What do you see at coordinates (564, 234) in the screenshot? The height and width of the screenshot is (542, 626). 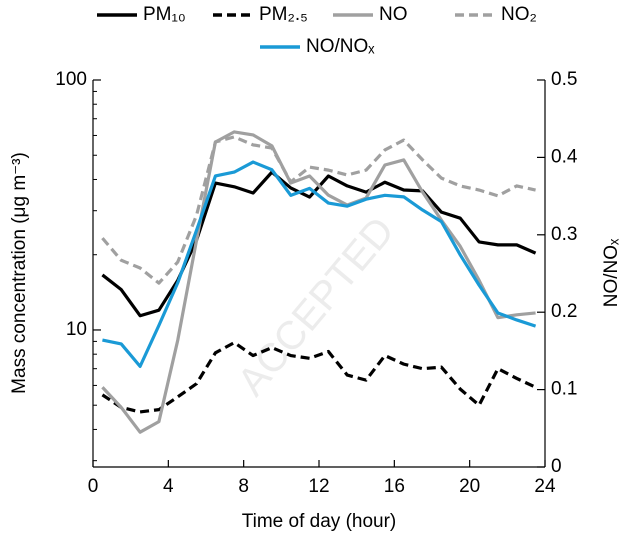 I see `y2-tick-label: 0.3` at bounding box center [564, 234].